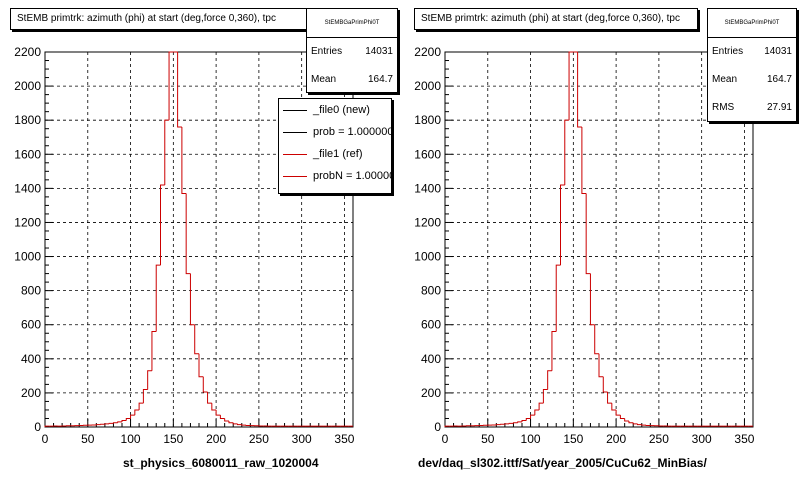  Describe the element at coordinates (725, 79) in the screenshot. I see `right-stats-mean-label: Mean` at that location.